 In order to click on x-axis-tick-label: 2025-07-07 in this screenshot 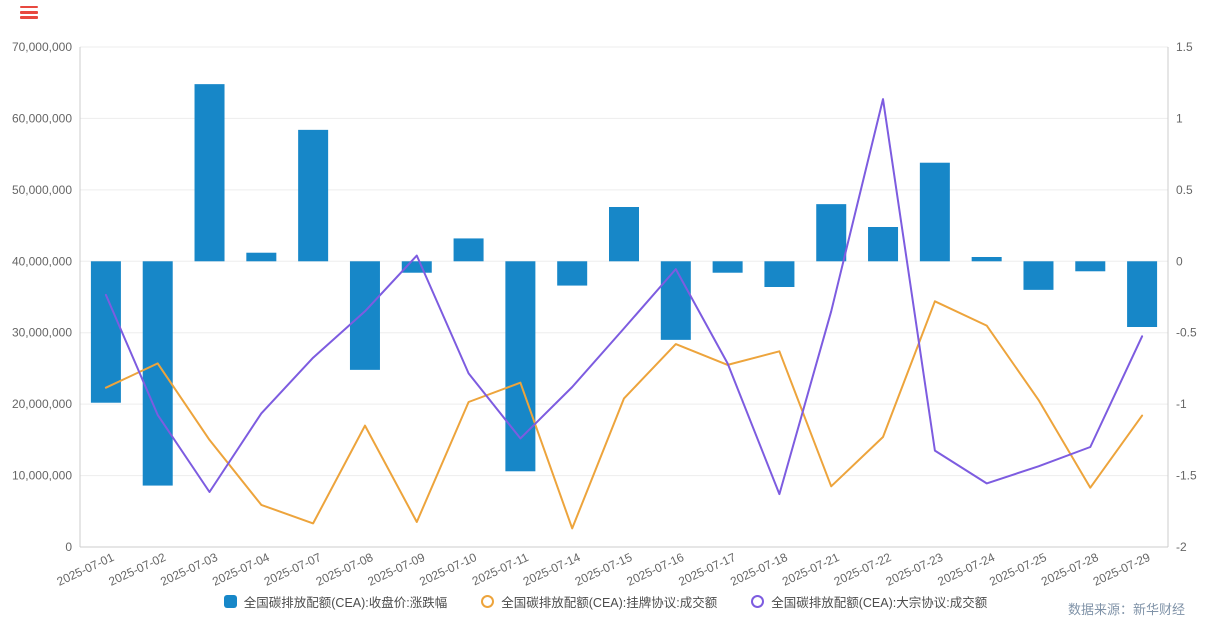, I will do `click(293, 569)`.